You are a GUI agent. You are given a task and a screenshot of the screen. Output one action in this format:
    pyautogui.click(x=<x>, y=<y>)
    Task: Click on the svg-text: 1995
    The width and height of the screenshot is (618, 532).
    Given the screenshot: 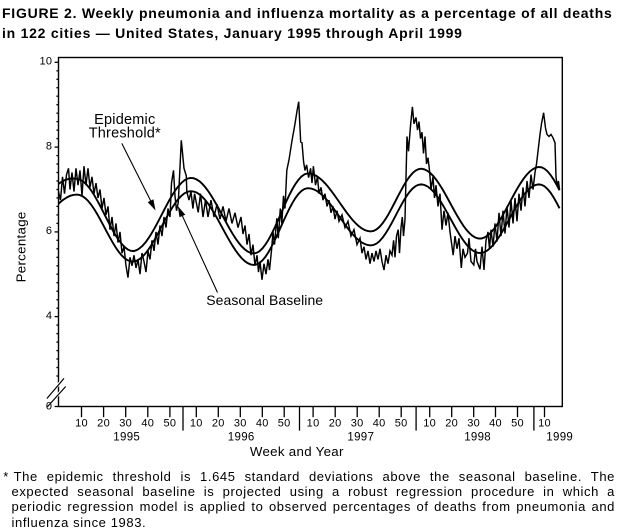 What is the action you would take?
    pyautogui.click(x=126, y=437)
    